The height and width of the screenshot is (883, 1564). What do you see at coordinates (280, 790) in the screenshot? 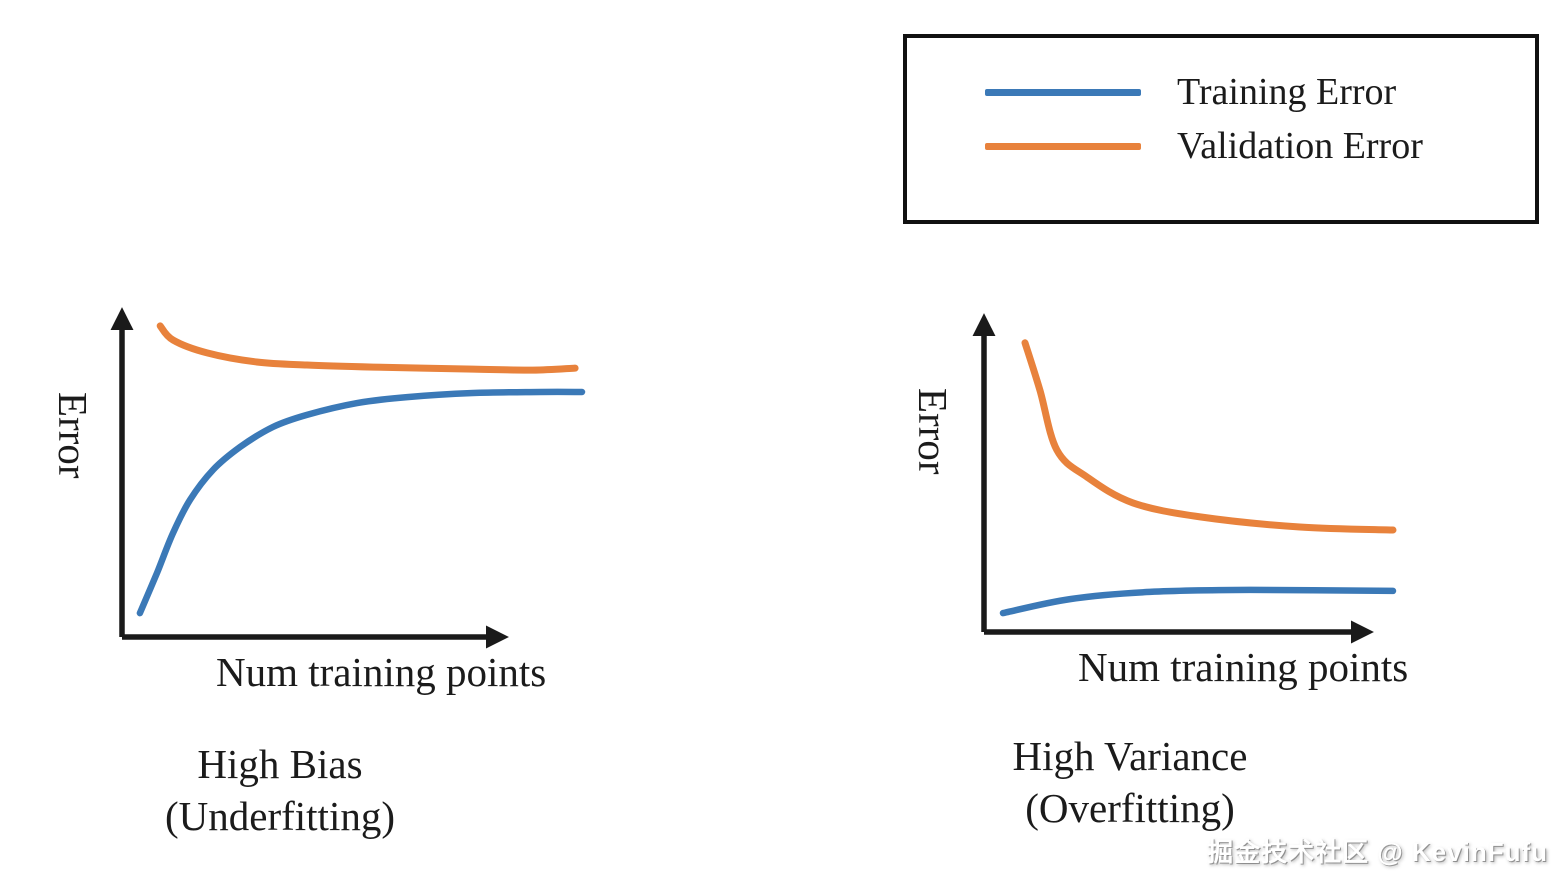
I see `chart-caption: High Bias (Underfitting)` at bounding box center [280, 790].